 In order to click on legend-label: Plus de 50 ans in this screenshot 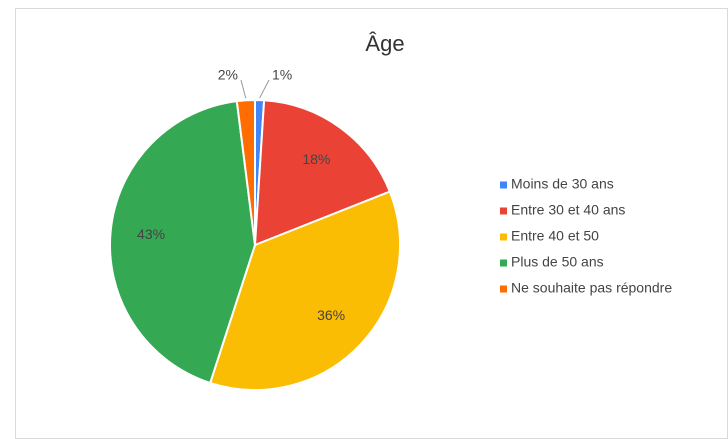, I will do `click(557, 262)`.